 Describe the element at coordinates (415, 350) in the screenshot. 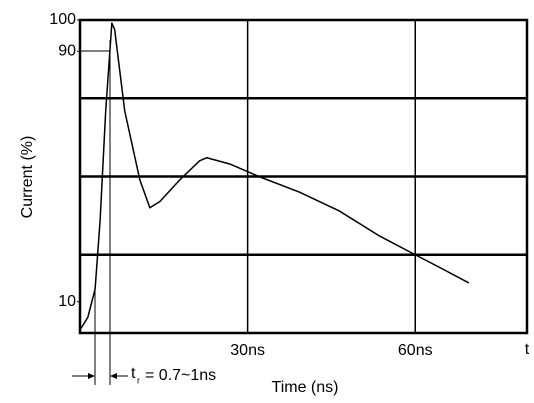

I see `x-tick-label: 60ns` at that location.